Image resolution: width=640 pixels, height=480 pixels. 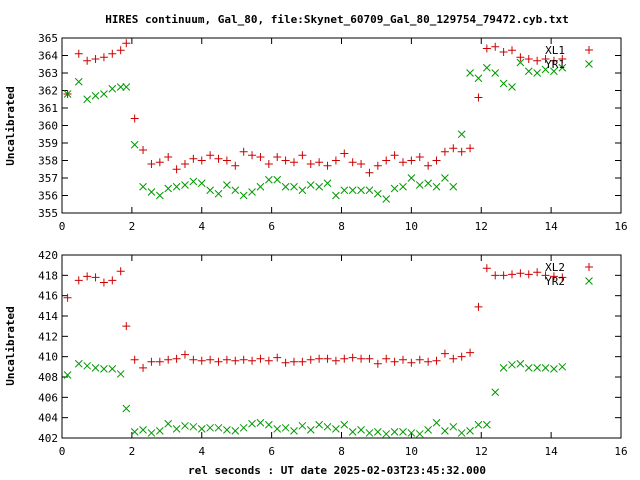 What do you see at coordinates (201, 451) in the screenshot?
I see `bottom-xtick-label: 4` at bounding box center [201, 451].